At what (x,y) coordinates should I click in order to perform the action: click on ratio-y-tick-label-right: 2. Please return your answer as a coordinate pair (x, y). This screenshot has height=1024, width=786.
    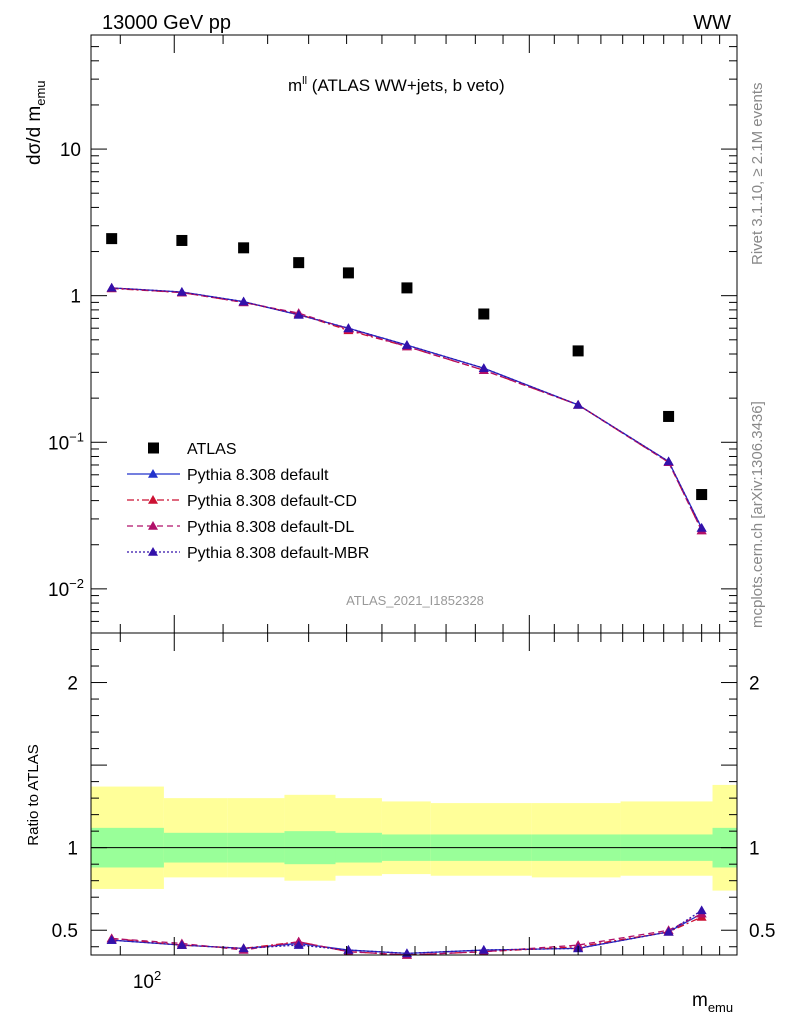
    Looking at the image, I should click on (754, 684).